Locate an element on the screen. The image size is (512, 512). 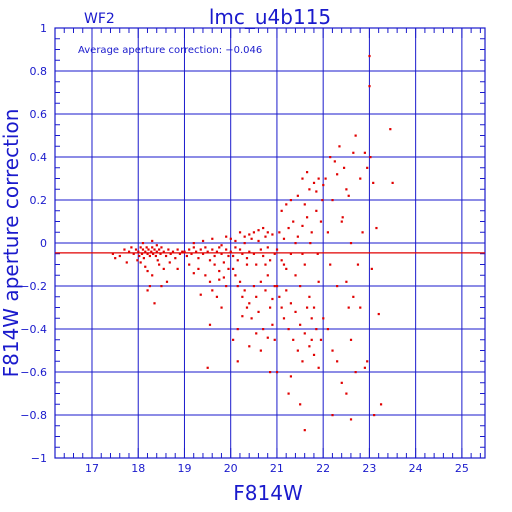
y-tick-label: 1 is located at coordinates (43, 28).